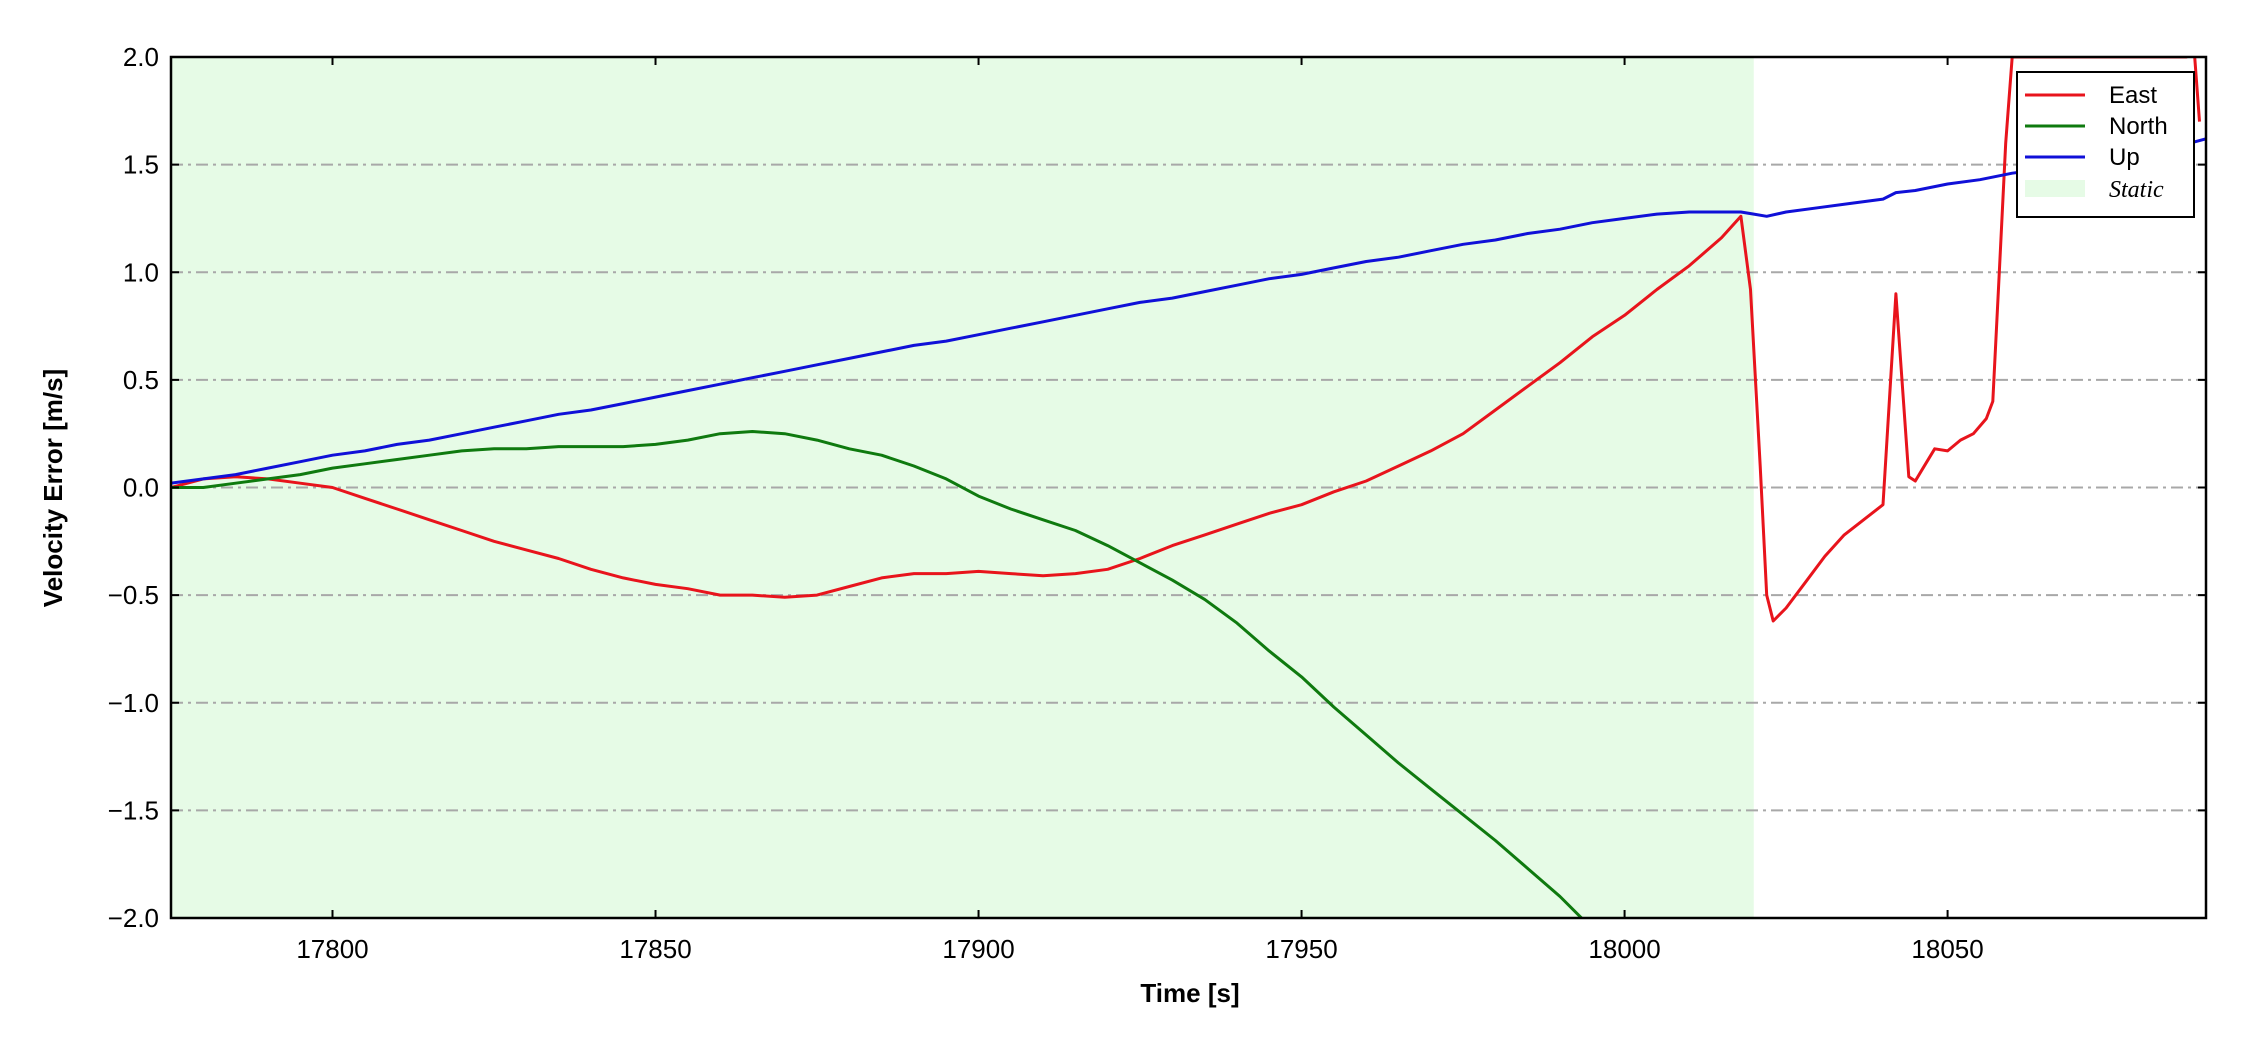 The width and height of the screenshot is (2250, 1050). I want to click on legend-label-up: Up, so click(2124, 157).